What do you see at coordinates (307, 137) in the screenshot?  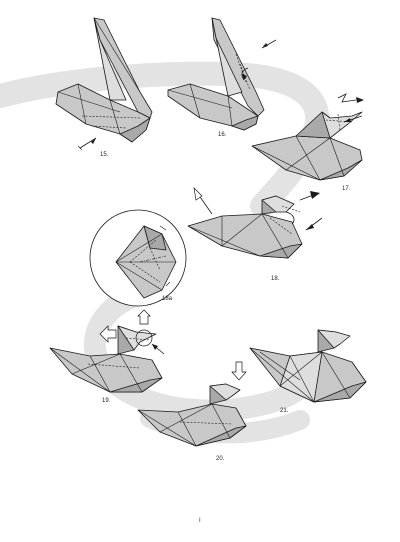 I see `step-17-figure` at bounding box center [307, 137].